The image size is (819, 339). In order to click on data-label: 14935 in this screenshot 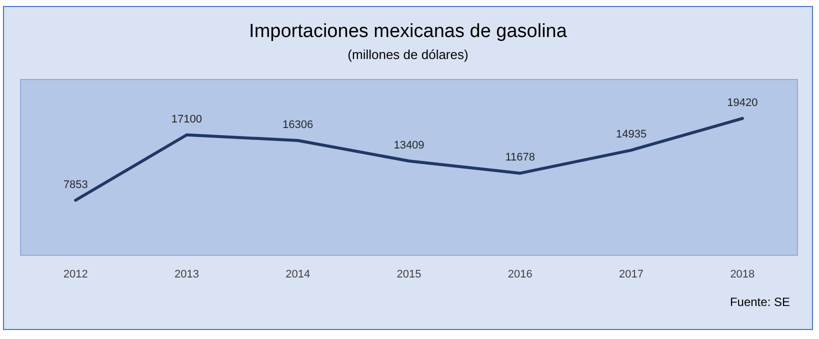, I will do `click(631, 134)`.